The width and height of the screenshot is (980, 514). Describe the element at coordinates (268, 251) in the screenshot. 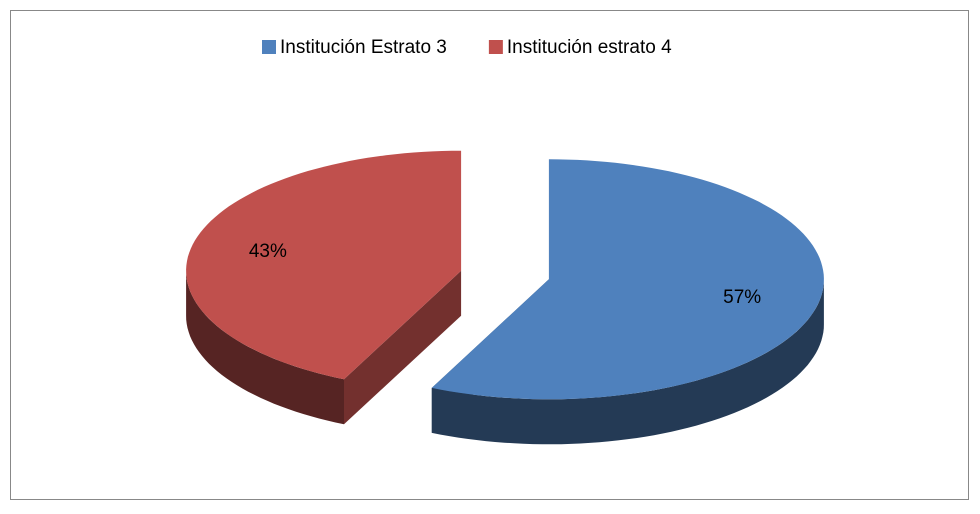

I see `data-label: 43%` at that location.